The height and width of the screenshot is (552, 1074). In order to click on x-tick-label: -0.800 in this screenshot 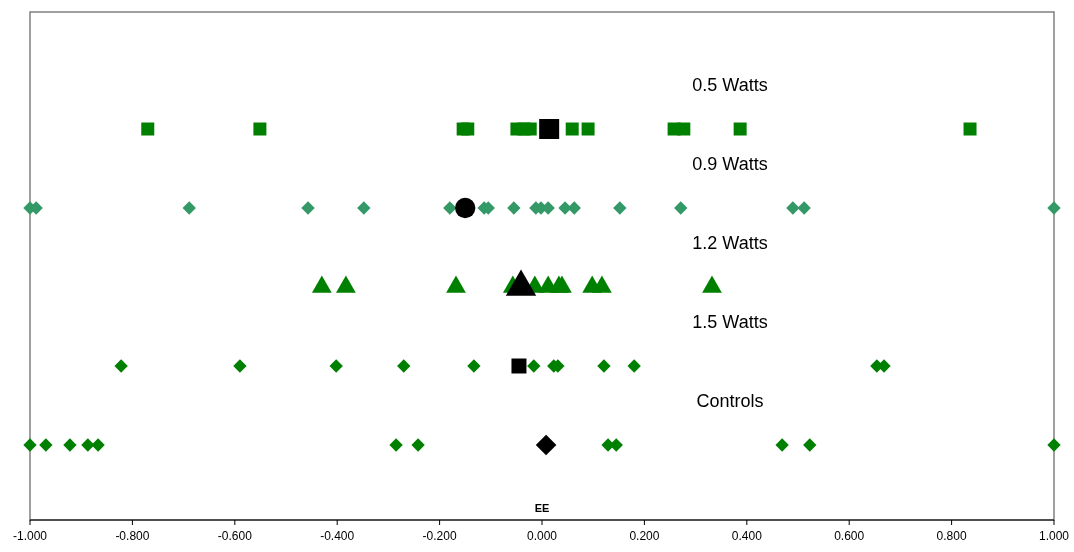, I will do `click(132, 536)`.